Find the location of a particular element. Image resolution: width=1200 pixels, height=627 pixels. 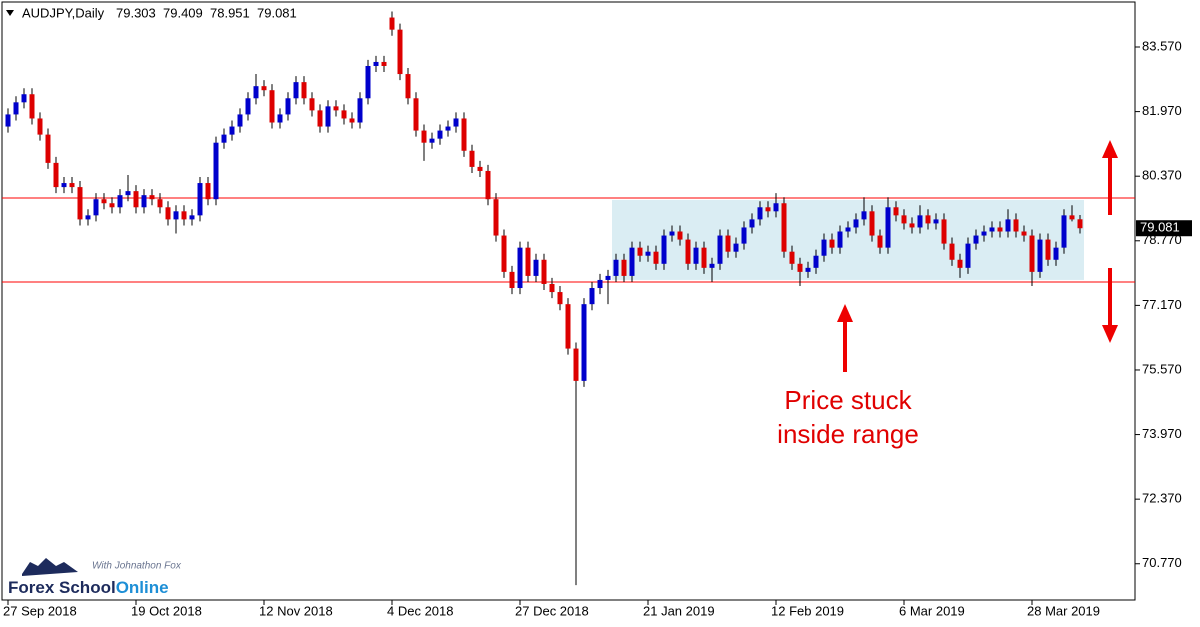

logo-name-main: Forex School is located at coordinates (62, 587).